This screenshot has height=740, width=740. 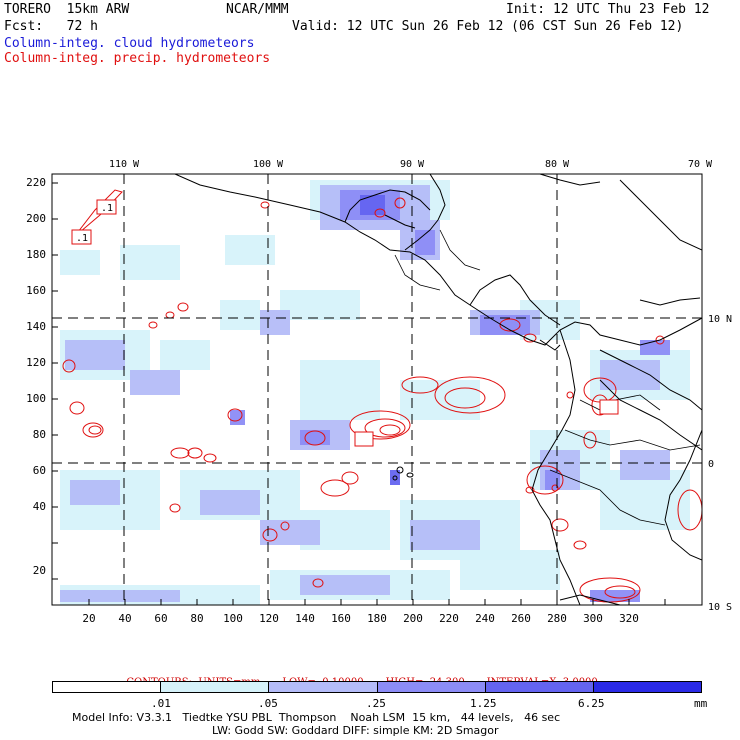 What do you see at coordinates (557, 618) in the screenshot?
I see `x-tick-label: 280` at bounding box center [557, 618].